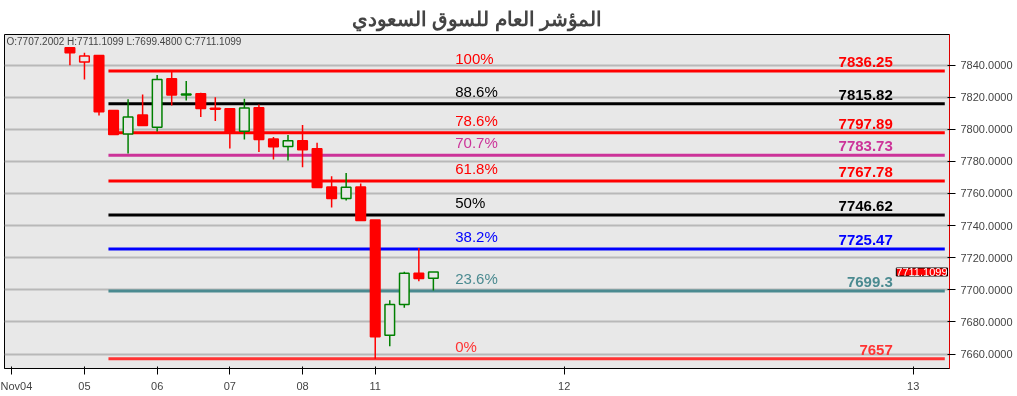 The width and height of the screenshot is (1017, 396). I want to click on annotation: 88.6%, so click(476, 91).